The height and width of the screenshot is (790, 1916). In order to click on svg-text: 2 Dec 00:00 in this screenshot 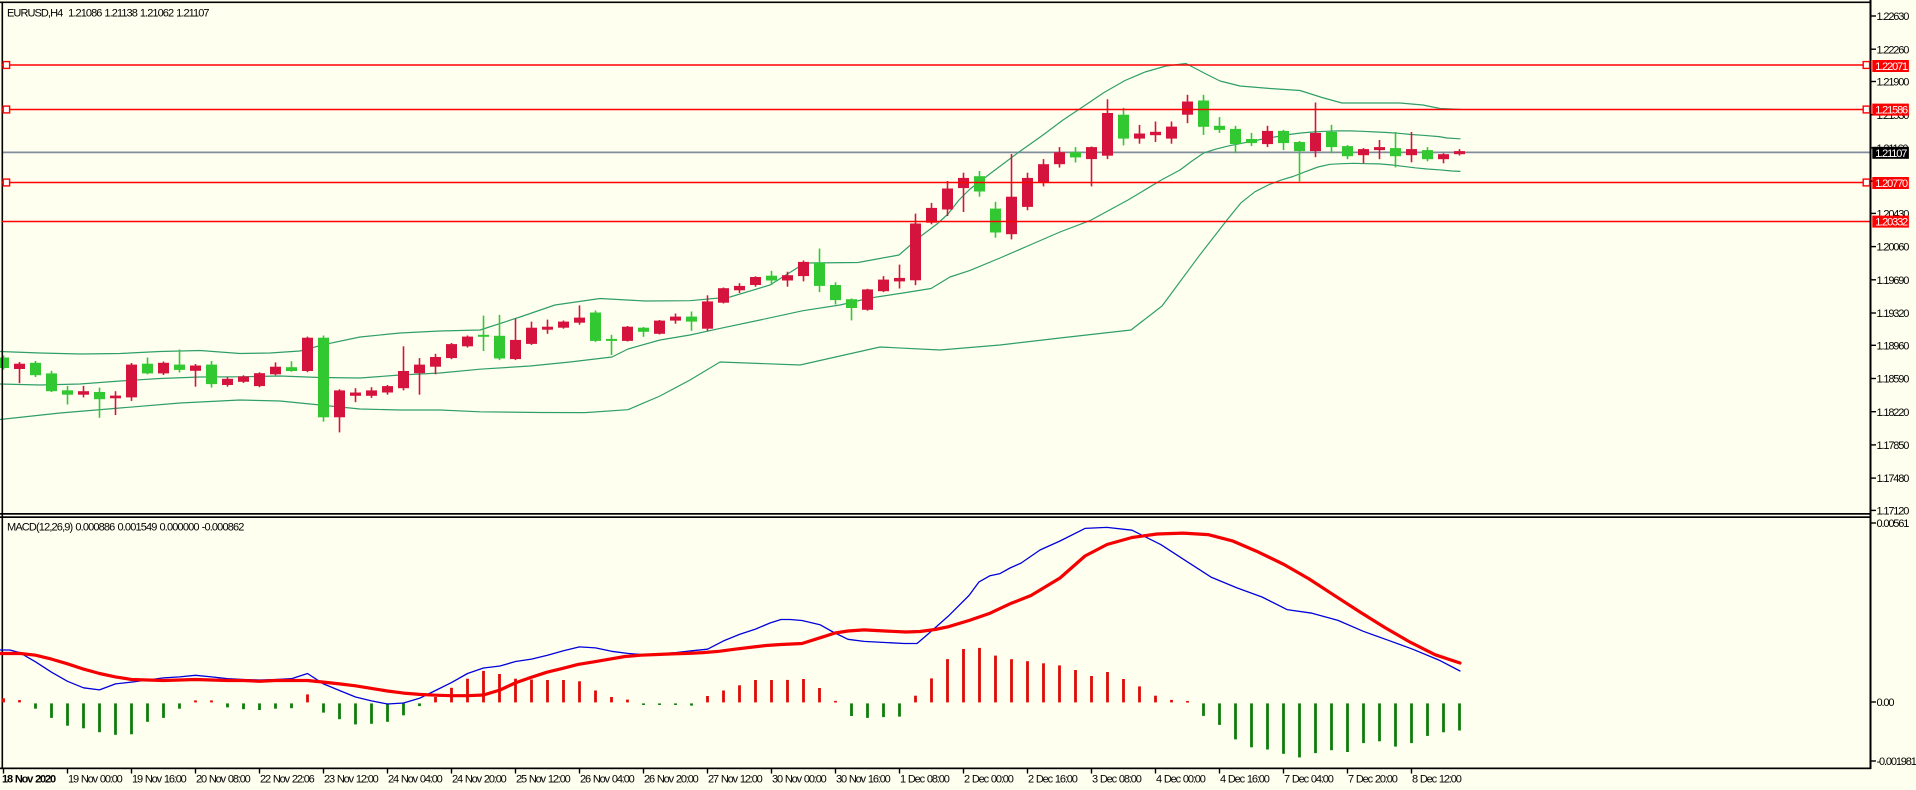, I will do `click(989, 780)`.